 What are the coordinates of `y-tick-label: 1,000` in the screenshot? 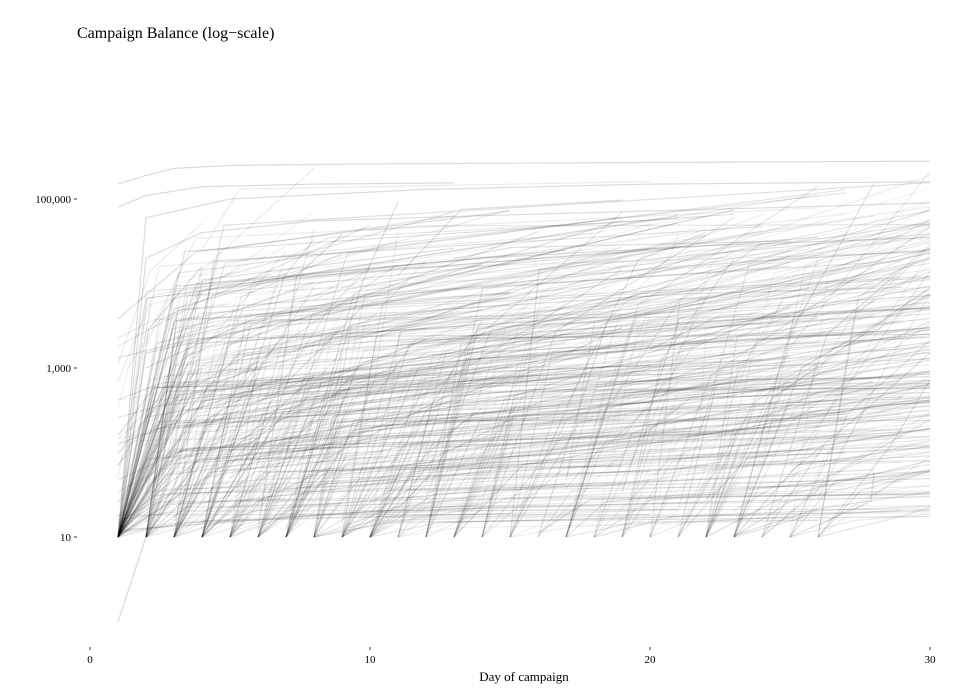 It's located at (58, 369).